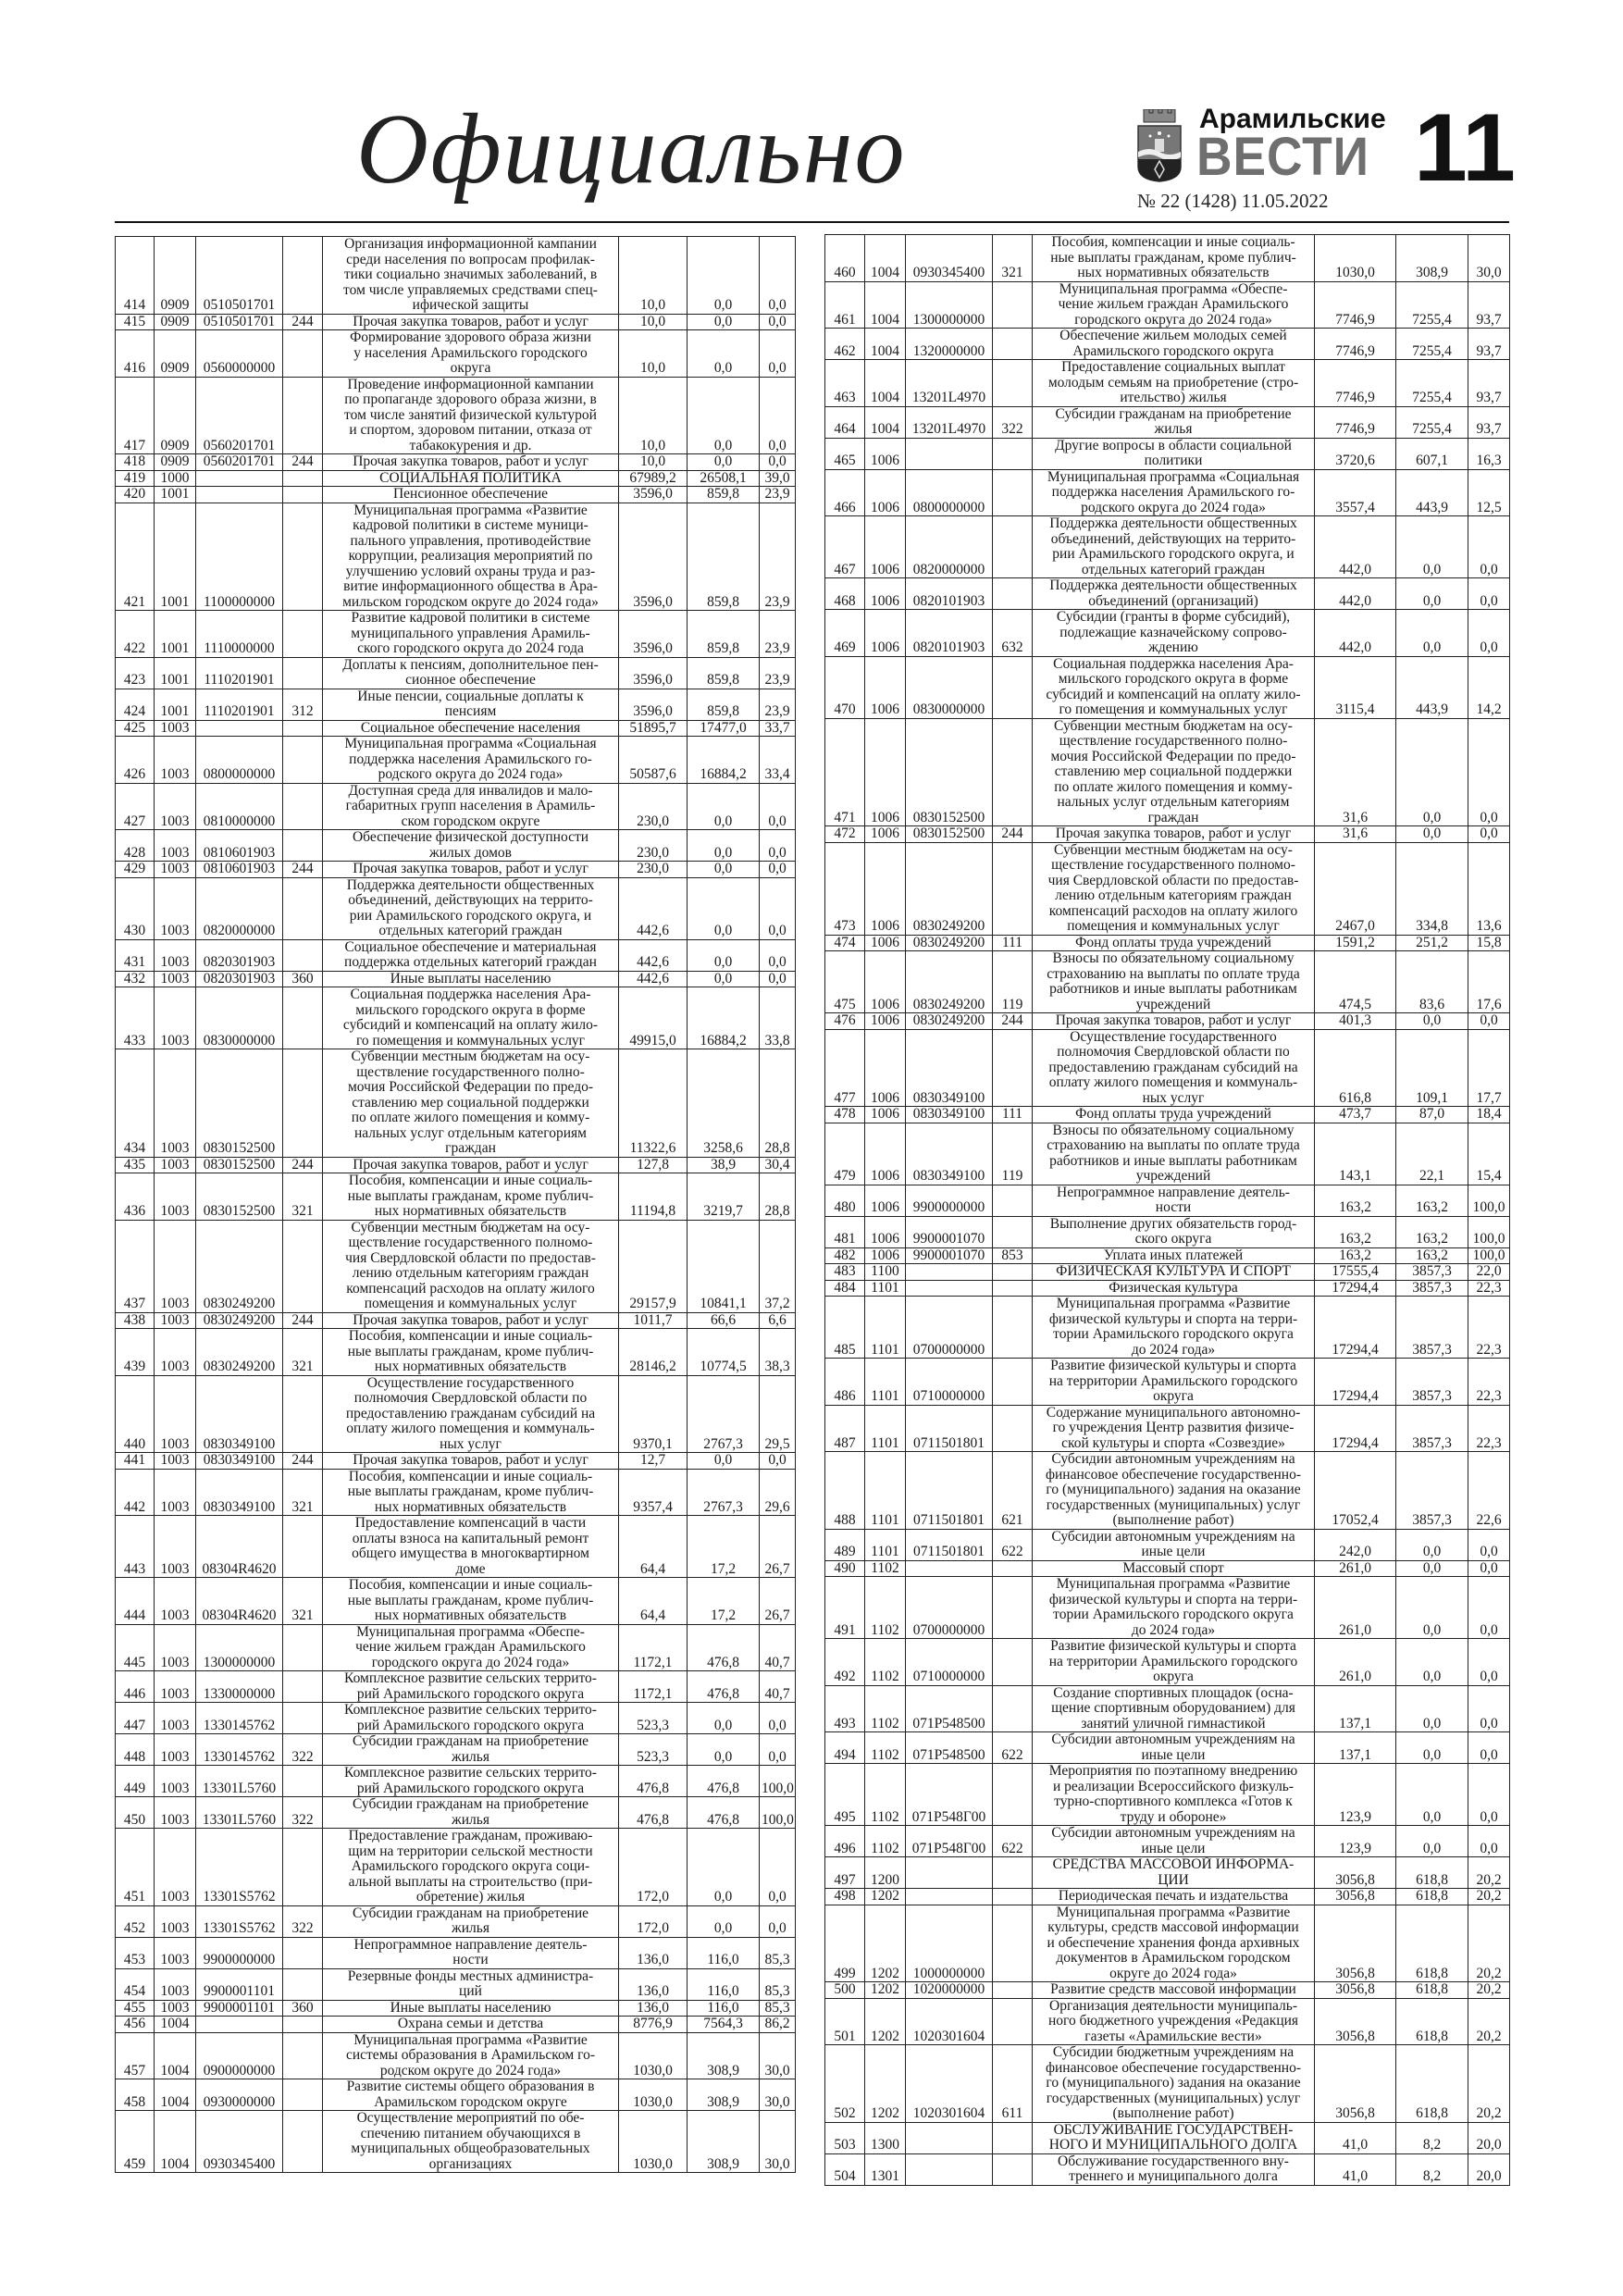 Image resolution: width=1623 pixels, height=2296 pixels. Describe the element at coordinates (777, 1414) in the screenshot. I see `execution-percent-cell: 29,5` at that location.